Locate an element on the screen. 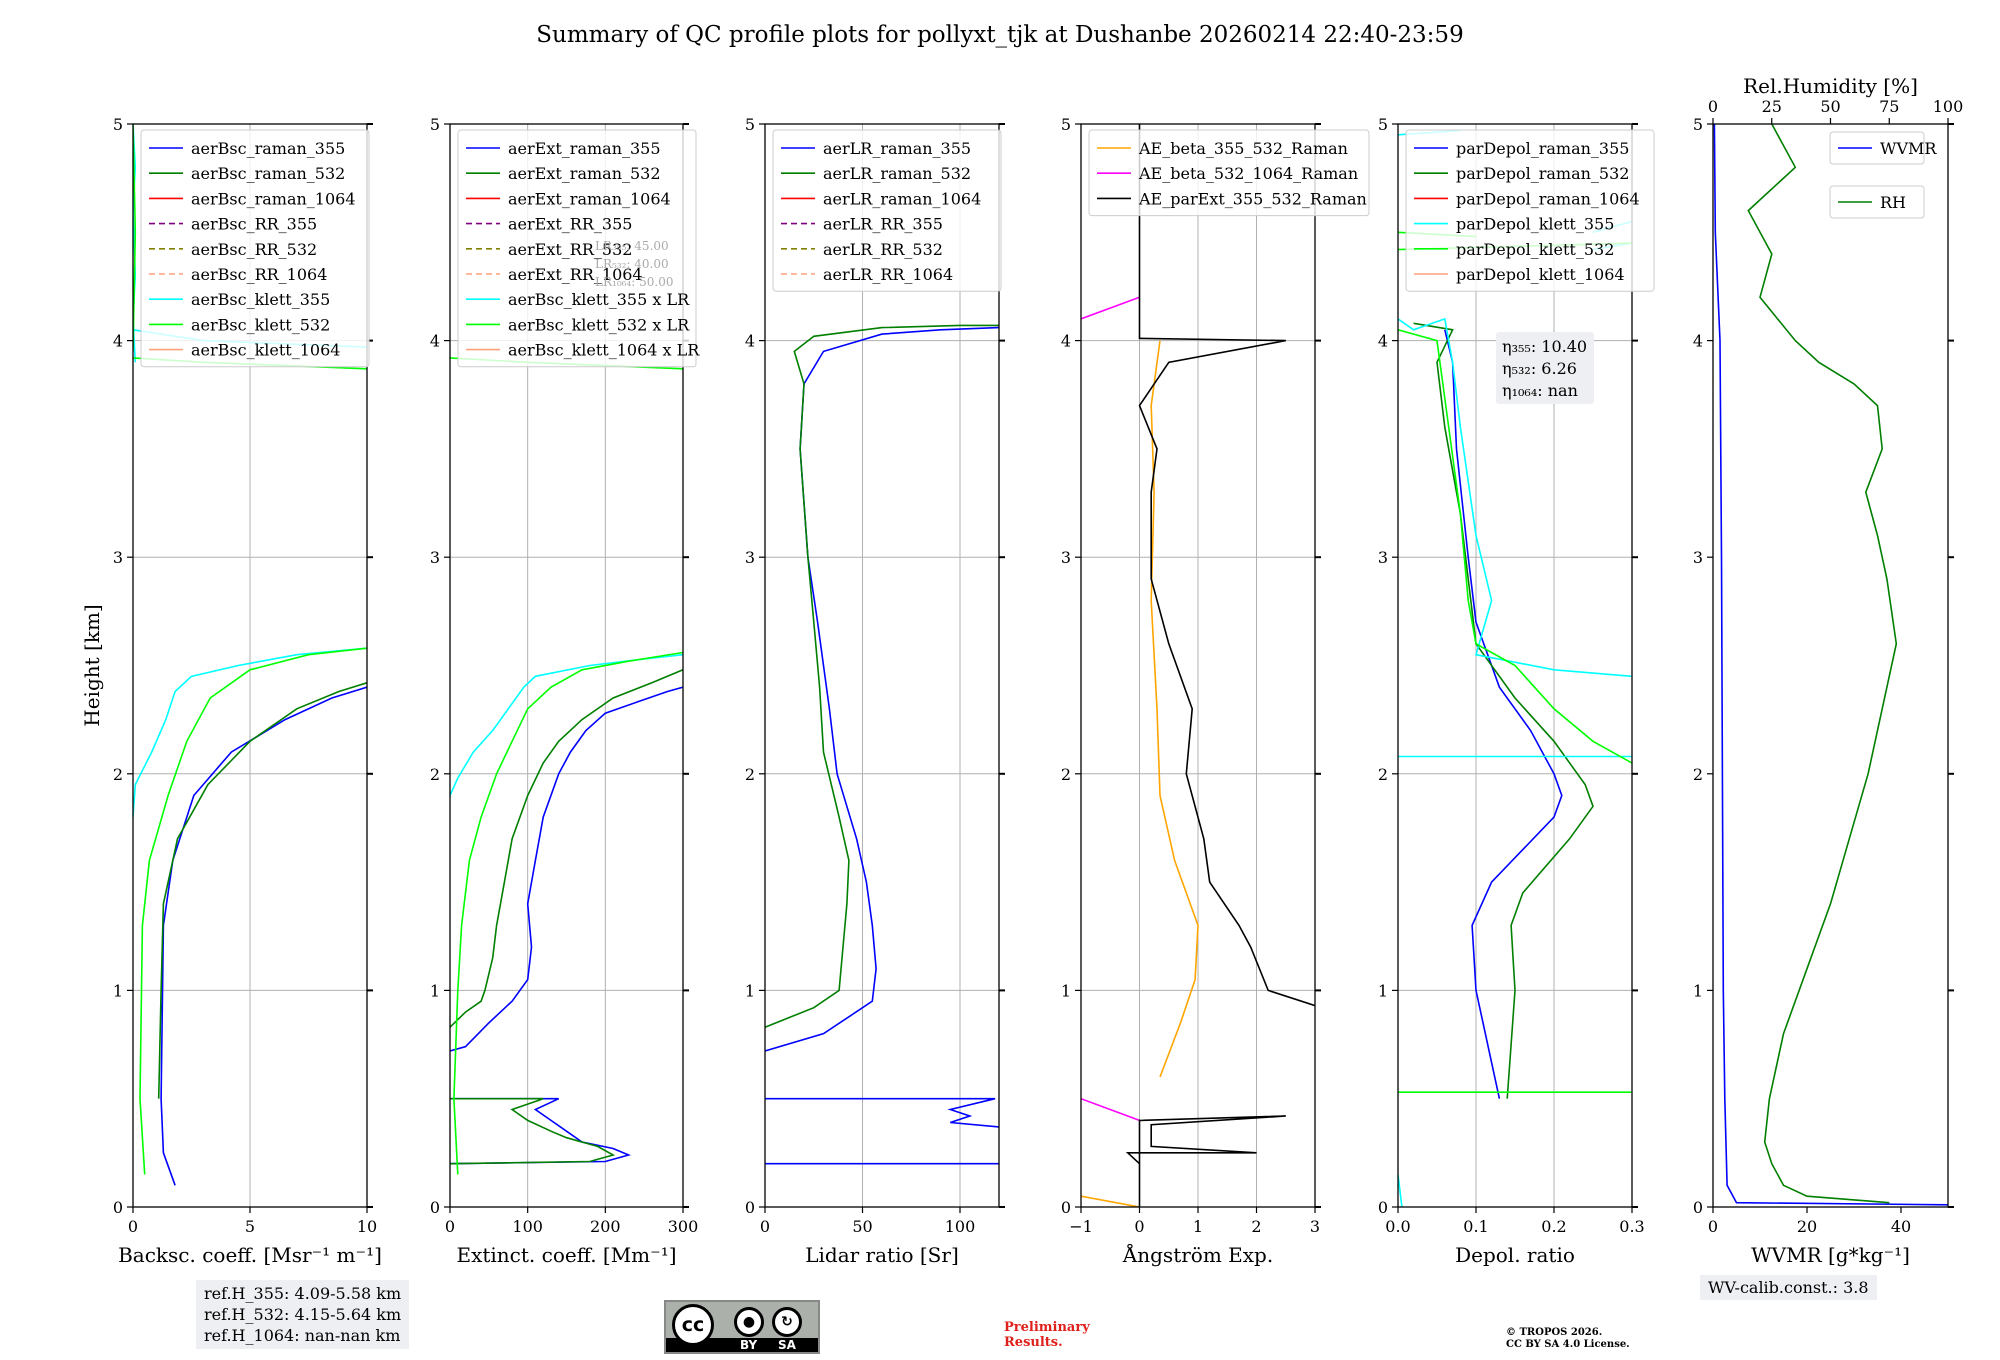 This screenshot has height=1360, width=2000. x-tick-label: 0.3 is located at coordinates (1631, 1226).